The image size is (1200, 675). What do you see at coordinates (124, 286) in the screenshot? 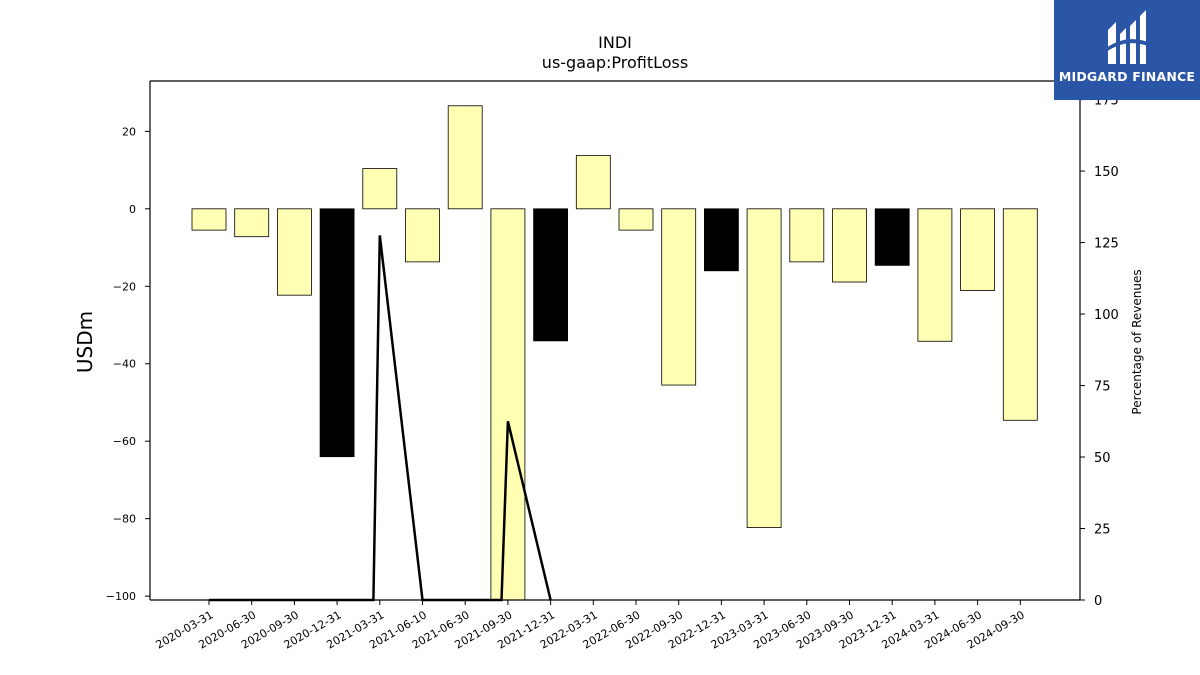
I see `y-tick-label: −20` at bounding box center [124, 286].